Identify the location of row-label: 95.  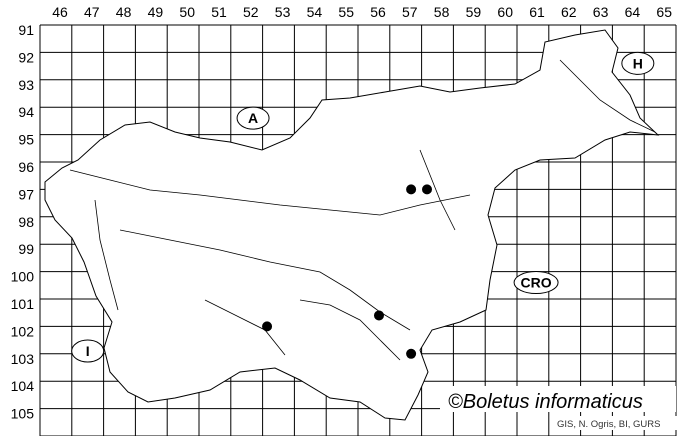
(26, 140).